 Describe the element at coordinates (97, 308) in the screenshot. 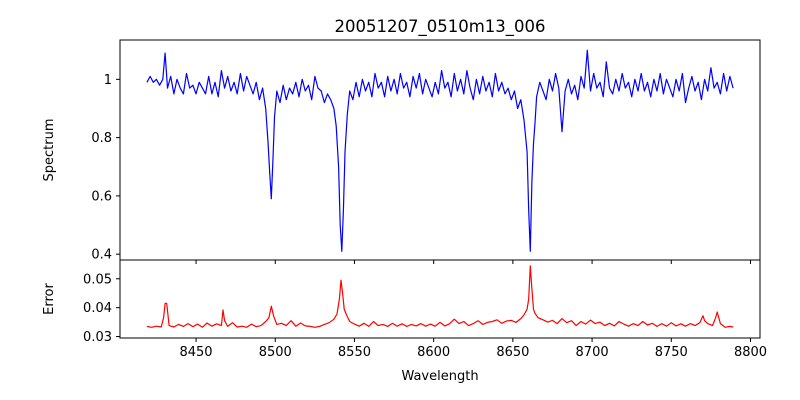

I see `error-y-tick-label: 0.04` at that location.